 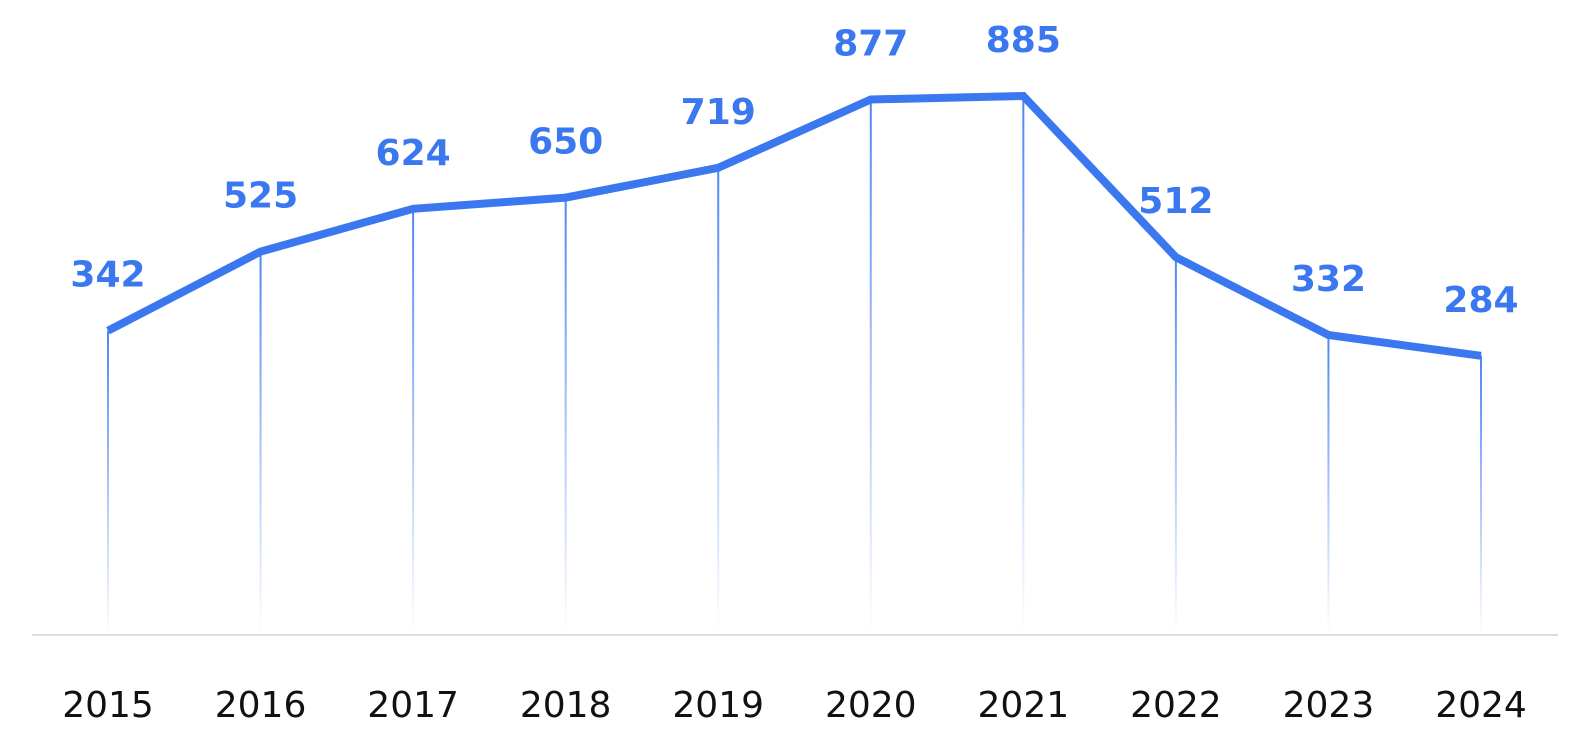 I want to click on data-label-2015: 342, so click(x=107, y=275).